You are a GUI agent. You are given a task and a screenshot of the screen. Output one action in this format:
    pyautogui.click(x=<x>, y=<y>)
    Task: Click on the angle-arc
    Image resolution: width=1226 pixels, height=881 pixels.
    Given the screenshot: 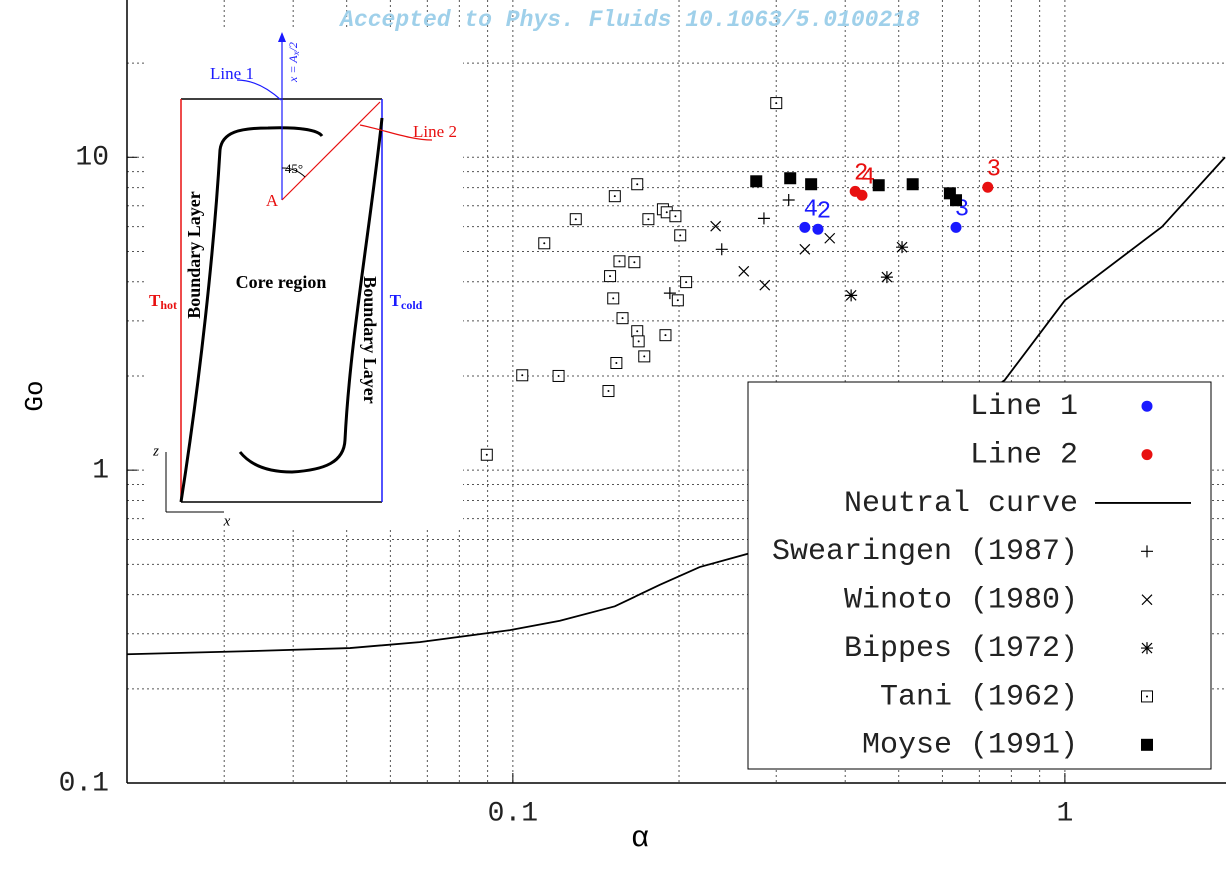 What is the action you would take?
    pyautogui.click(x=293, y=172)
    